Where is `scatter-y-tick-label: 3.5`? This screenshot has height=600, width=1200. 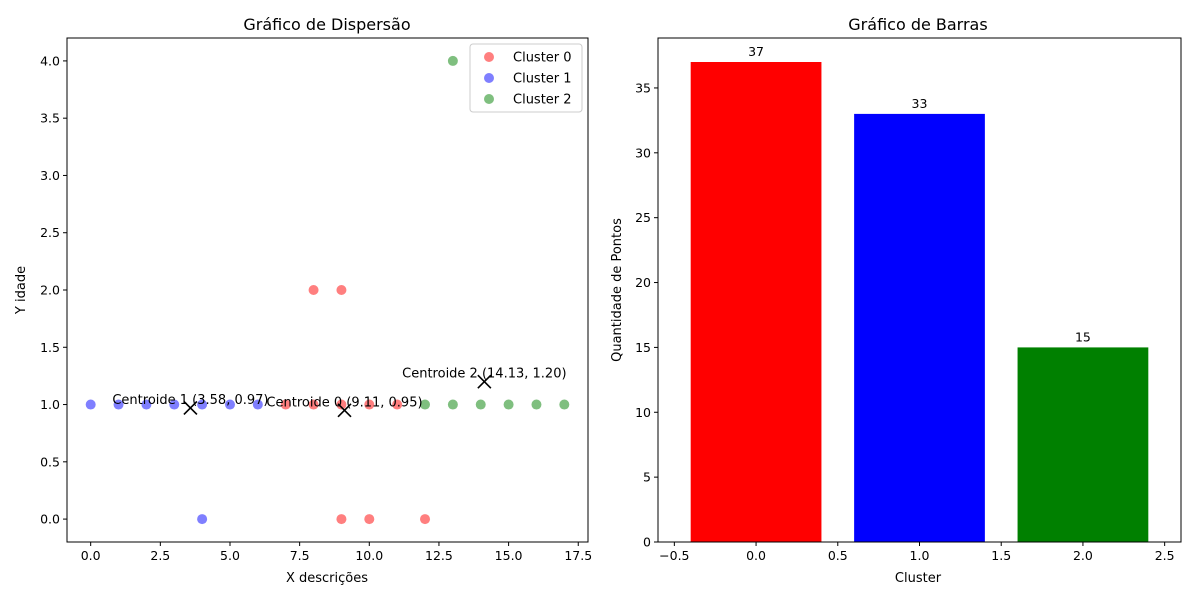
scatter-y-tick-label: 3.5 is located at coordinates (50, 118).